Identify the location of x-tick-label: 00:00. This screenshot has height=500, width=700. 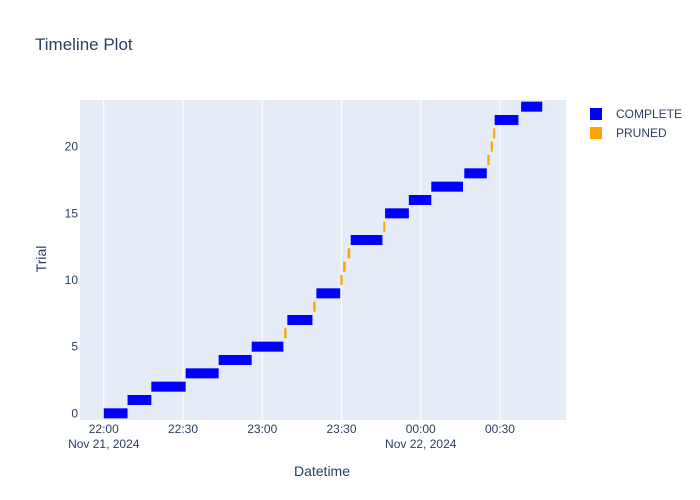
(421, 429).